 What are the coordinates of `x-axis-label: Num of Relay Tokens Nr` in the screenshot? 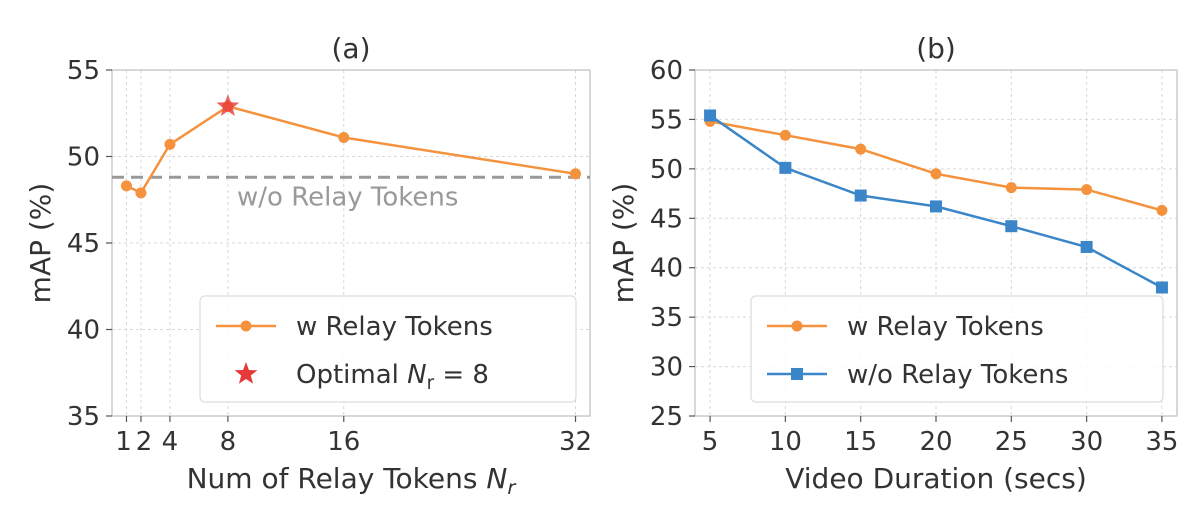 It's located at (352, 480).